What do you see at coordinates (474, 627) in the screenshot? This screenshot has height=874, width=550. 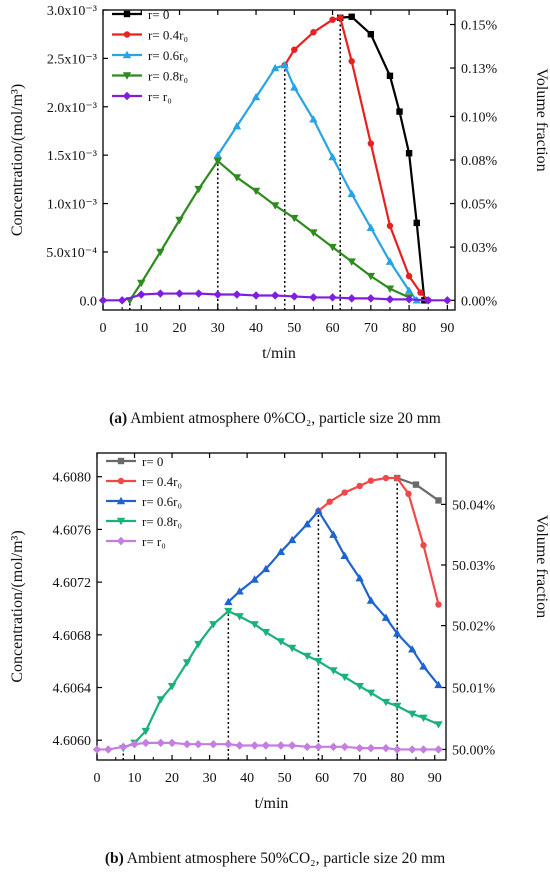 I see `y2-tick-label: 50.02%` at bounding box center [474, 627].